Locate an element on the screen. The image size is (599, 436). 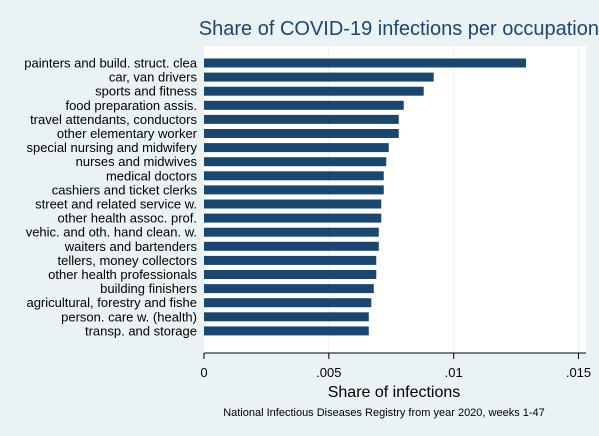
category-label: other health assoc. prof. is located at coordinates (127, 218).